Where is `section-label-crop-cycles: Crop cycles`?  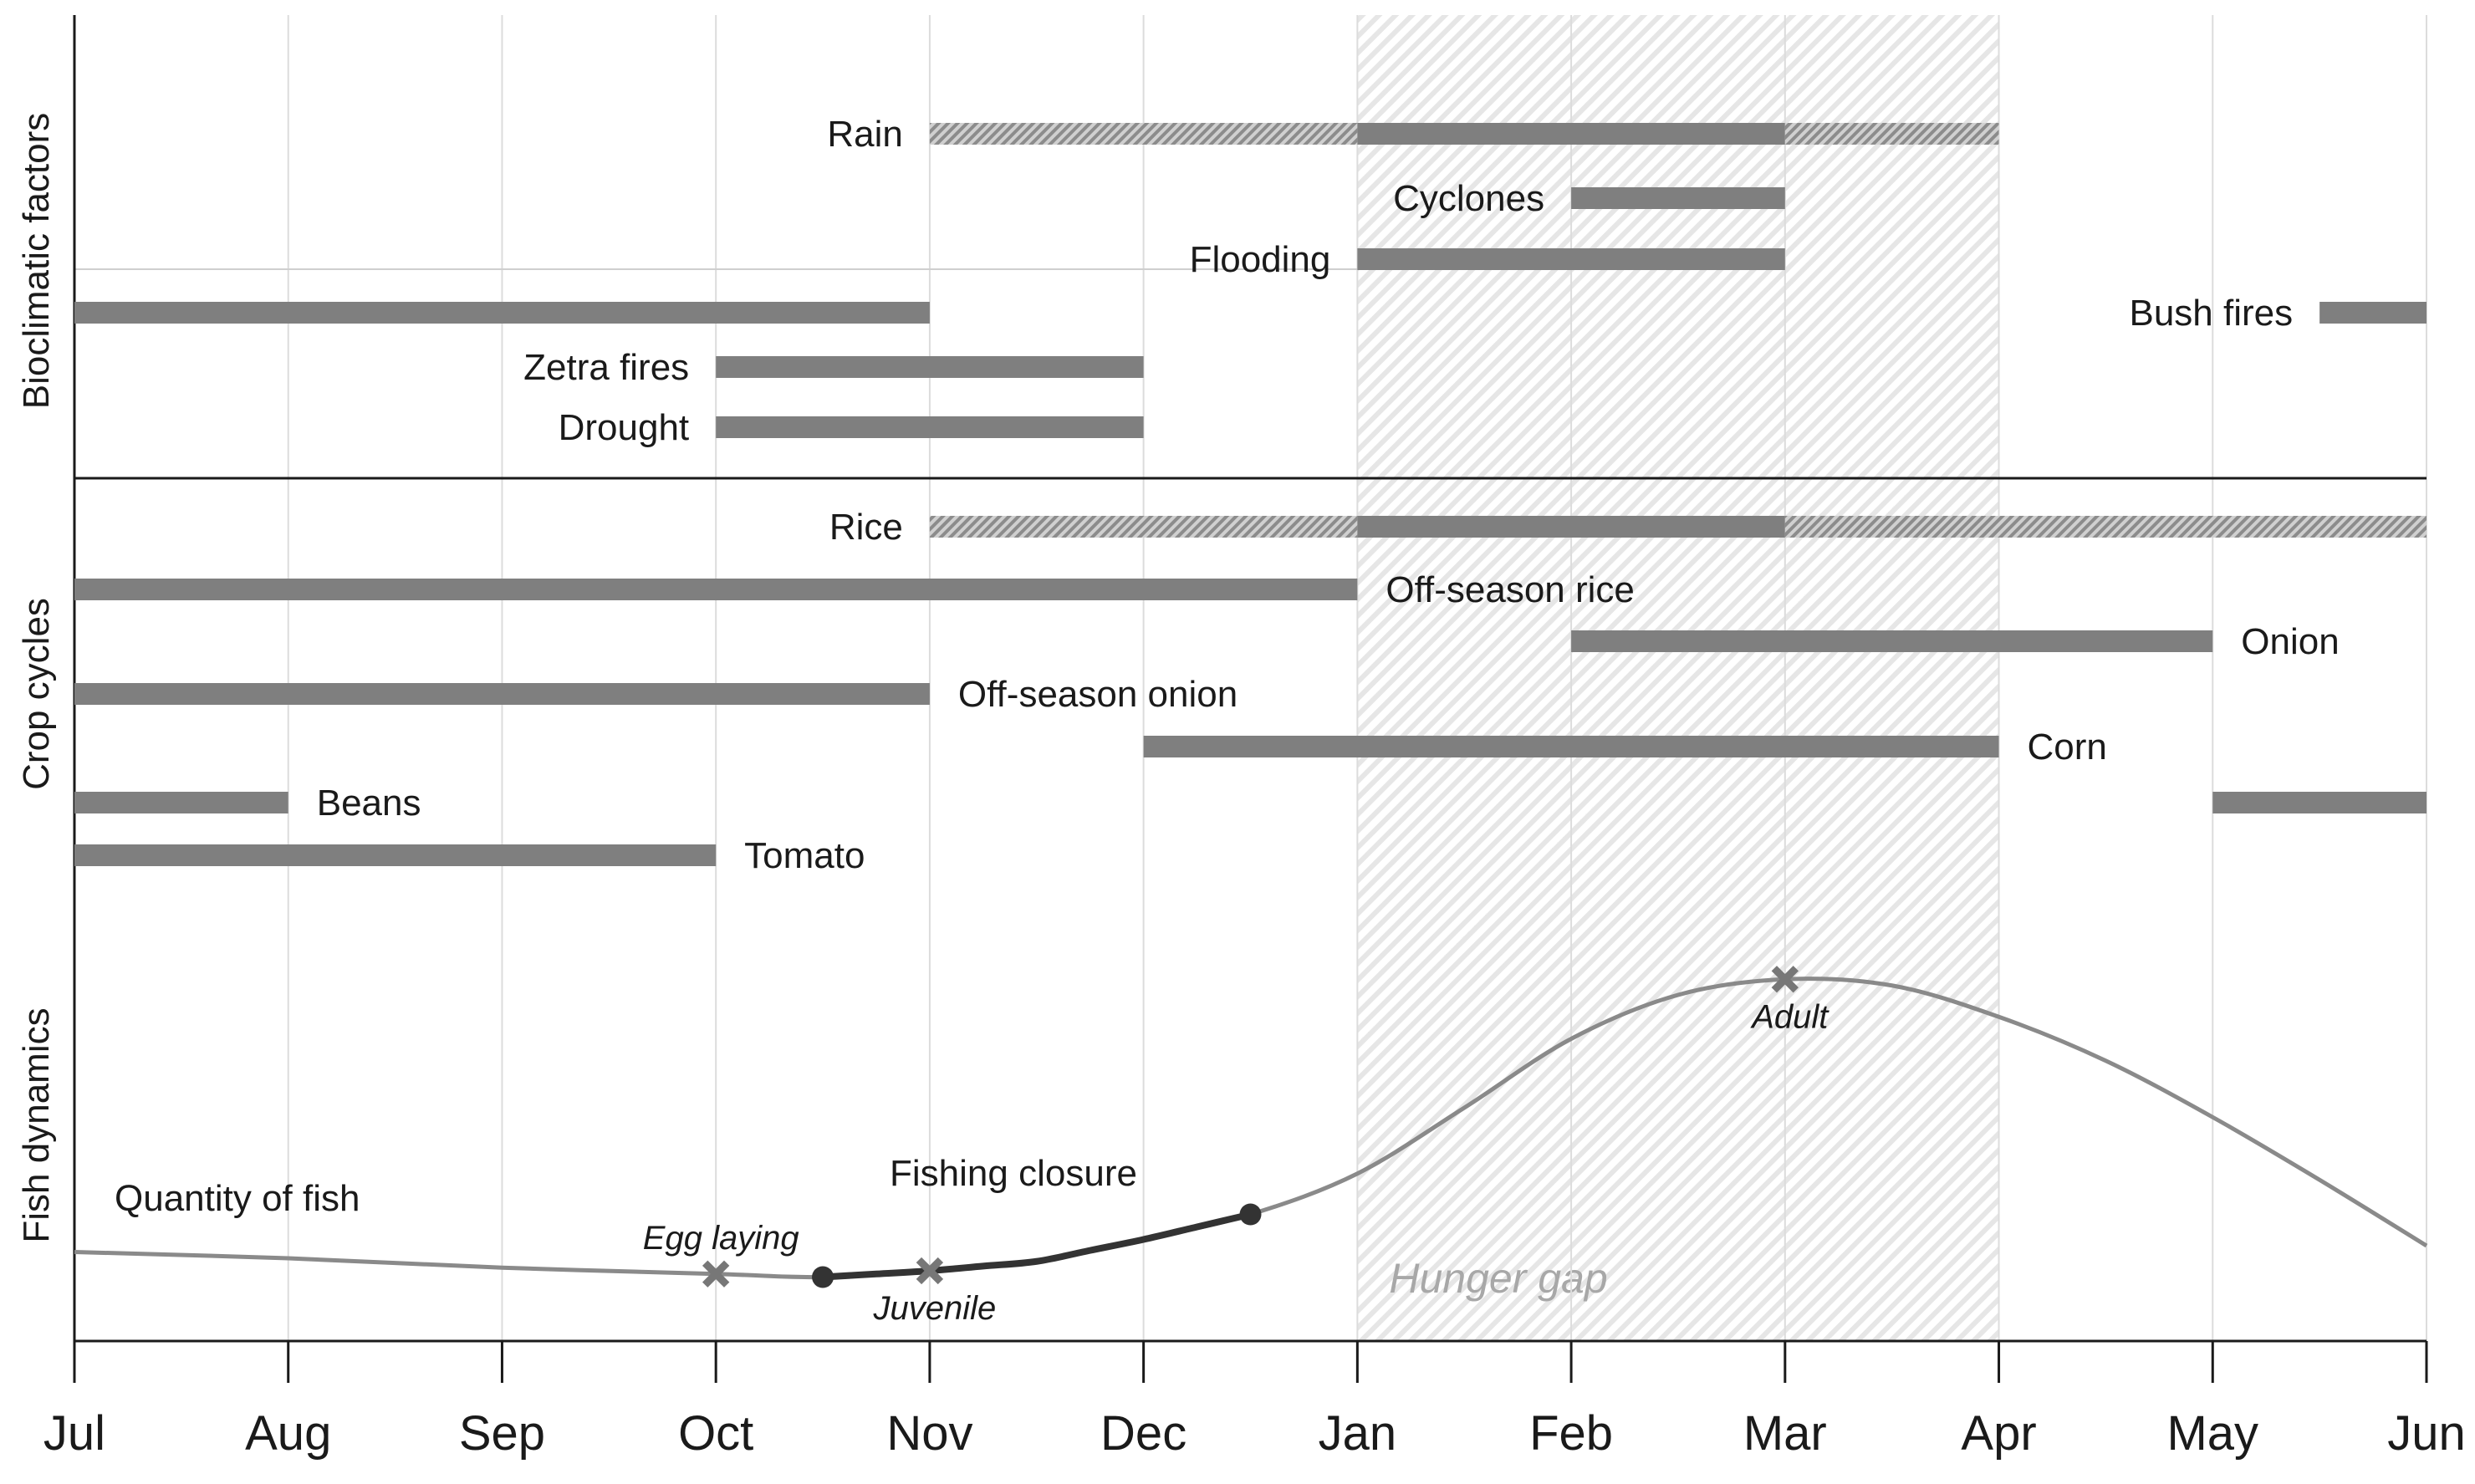
section-label-crop-cycles: Crop cycles is located at coordinates (36, 694).